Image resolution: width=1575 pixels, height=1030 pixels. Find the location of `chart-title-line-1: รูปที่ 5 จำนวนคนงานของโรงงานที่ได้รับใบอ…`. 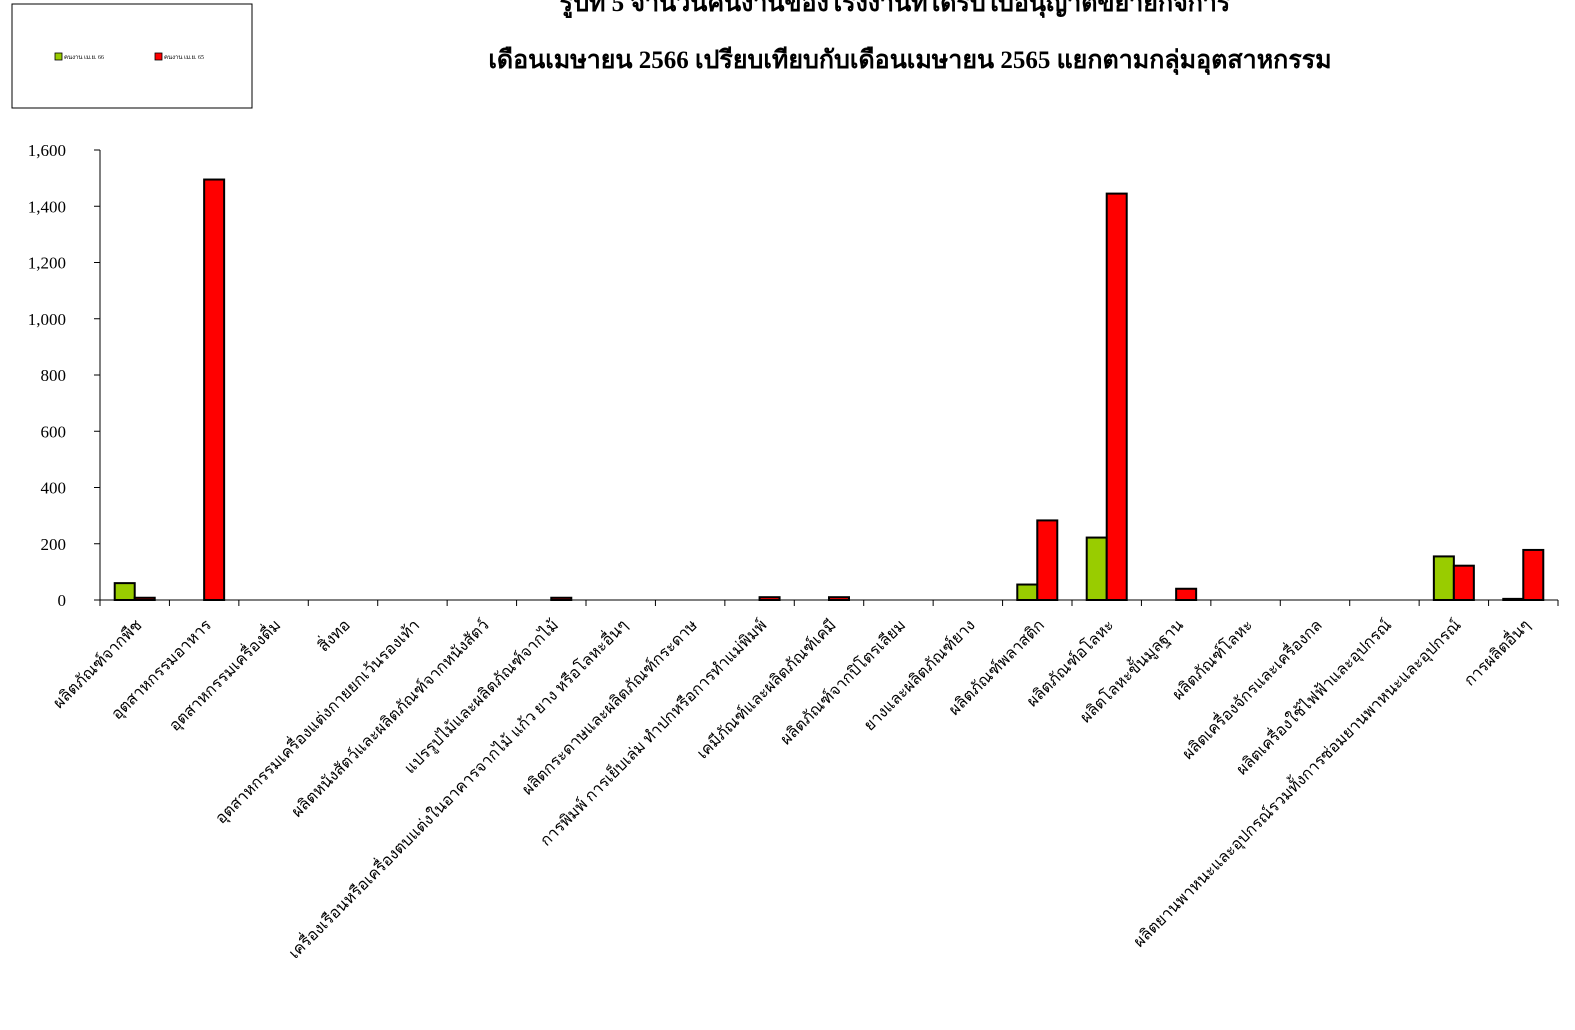

chart-title-line-1: รูปที่ 5 จำนวนคนงานของโรงงานที่ได้รับใบอ… is located at coordinates (895, 9).